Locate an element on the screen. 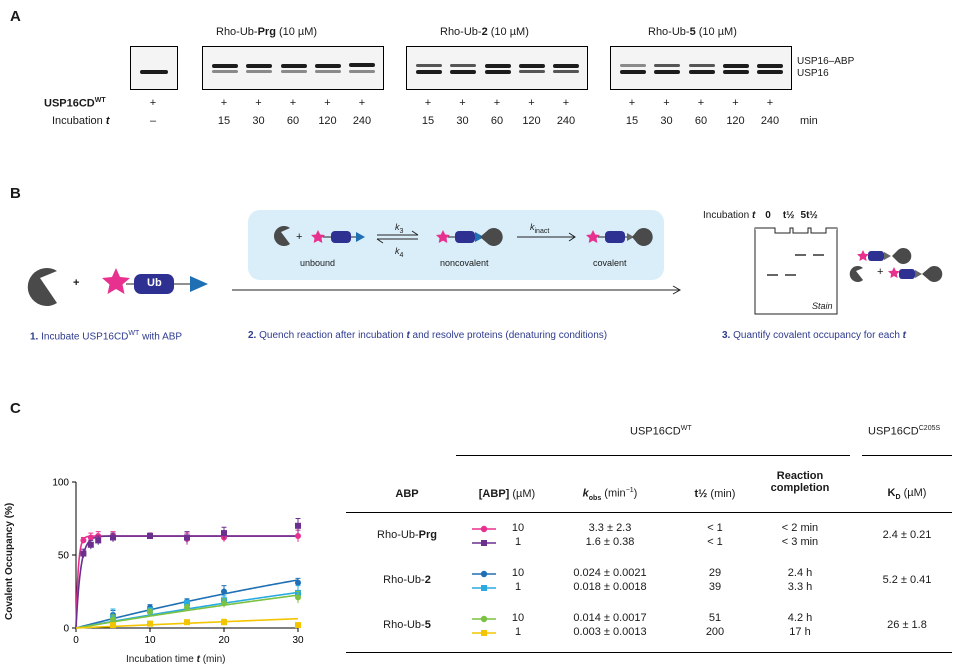 Image resolution: width=959 pixels, height=665 pixels. table-kobs-value: 0.014 ± 0.0017 is located at coordinates (610, 618).